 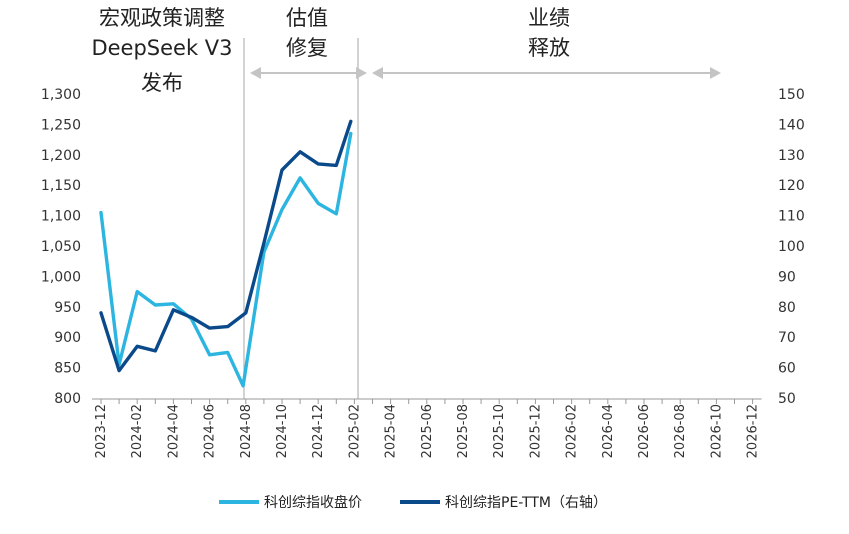 What do you see at coordinates (791, 186) in the screenshot?
I see `y-right-tick-label: 120` at bounding box center [791, 186].